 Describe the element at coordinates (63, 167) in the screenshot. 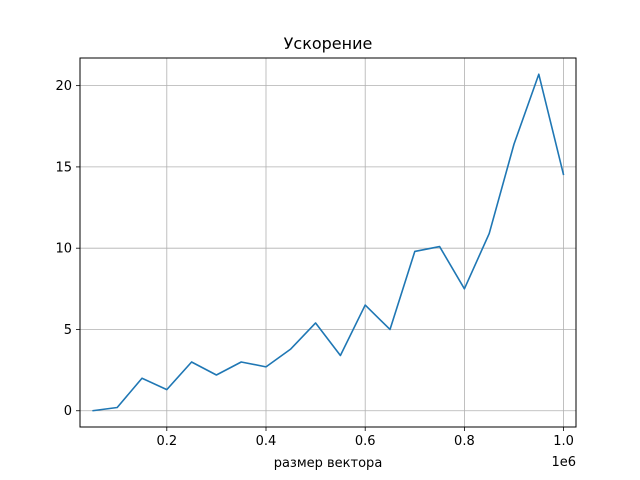

I see `y-tick-label: 15` at that location.